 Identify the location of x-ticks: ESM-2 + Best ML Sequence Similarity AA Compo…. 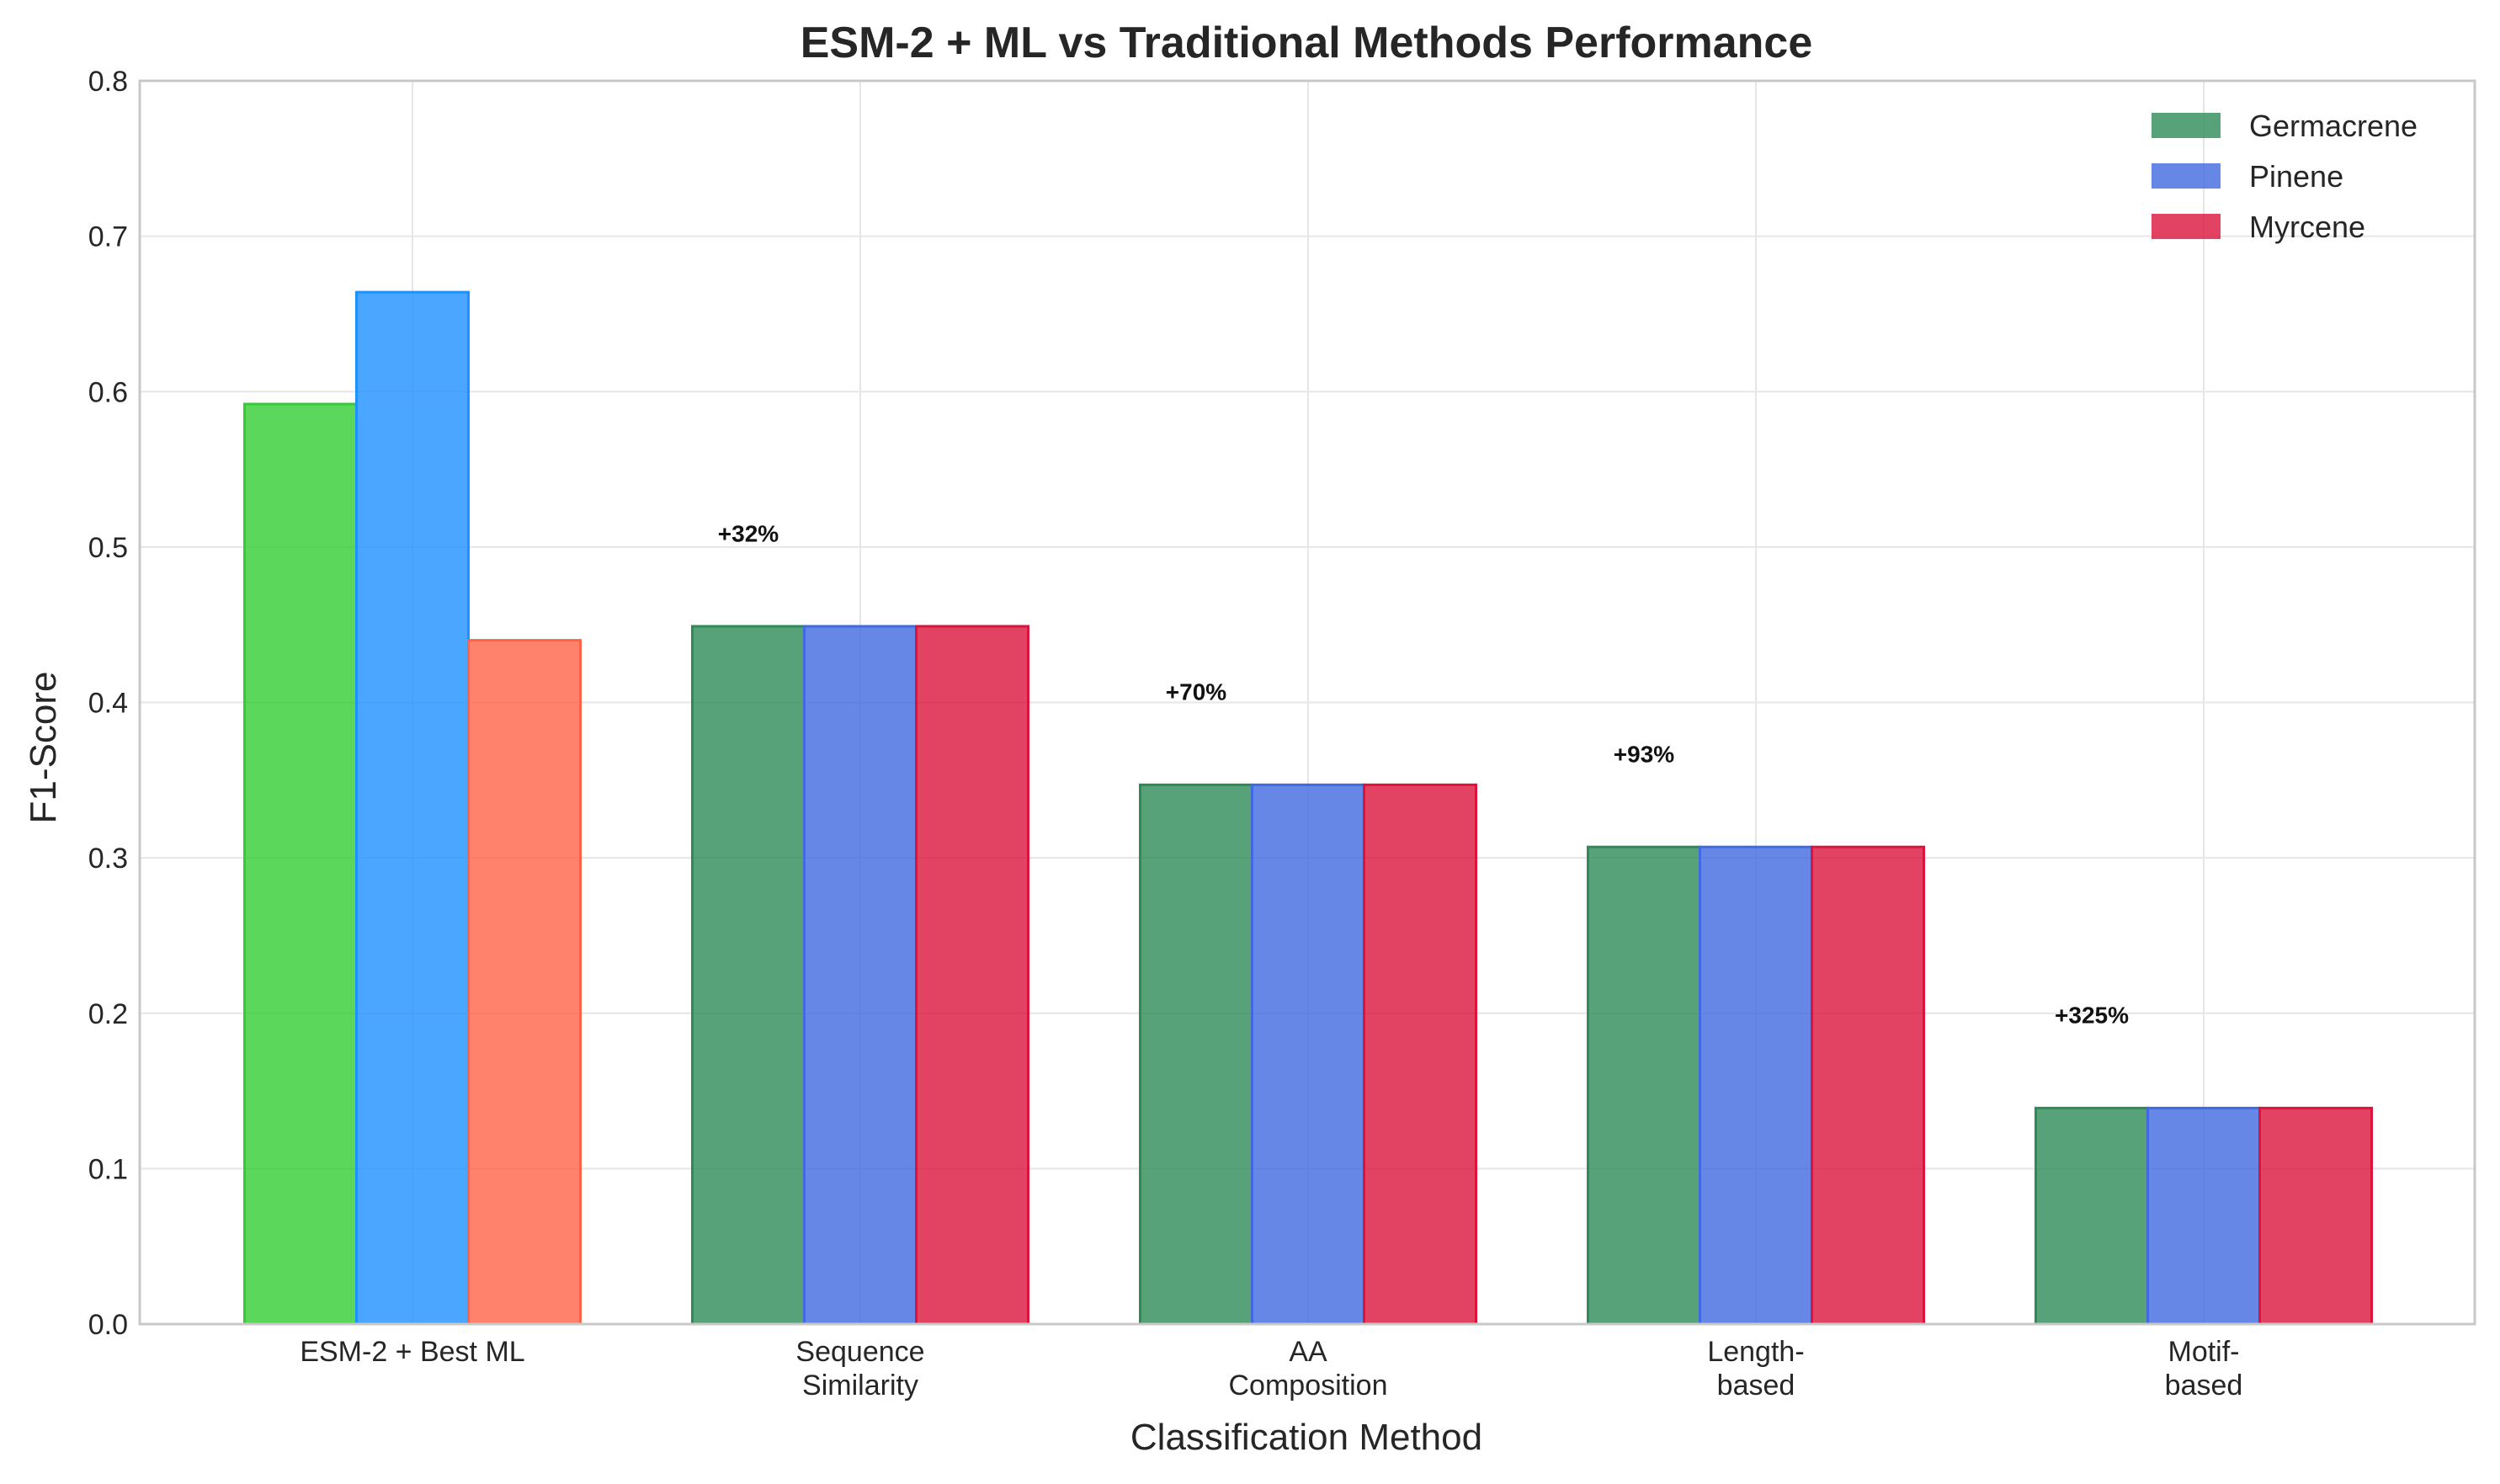
(1271, 1369).